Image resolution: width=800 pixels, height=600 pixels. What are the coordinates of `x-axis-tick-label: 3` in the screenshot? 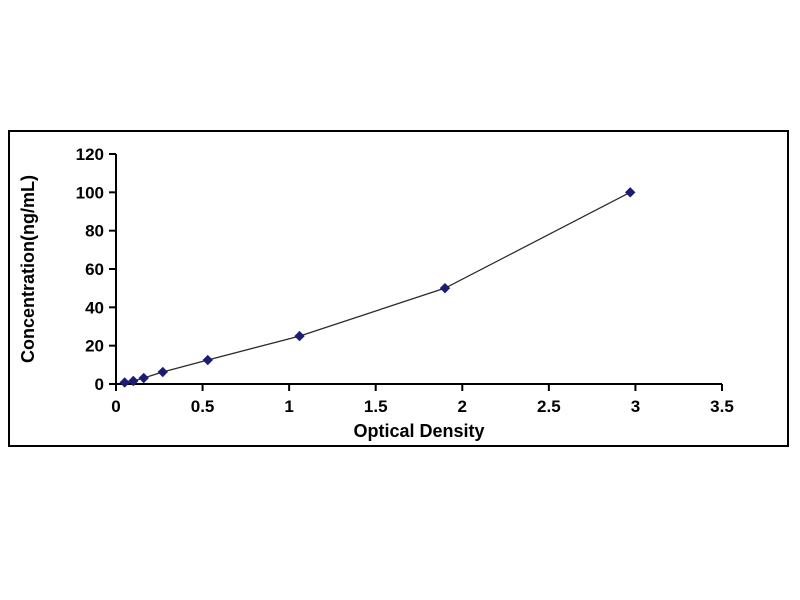 It's located at (635, 406).